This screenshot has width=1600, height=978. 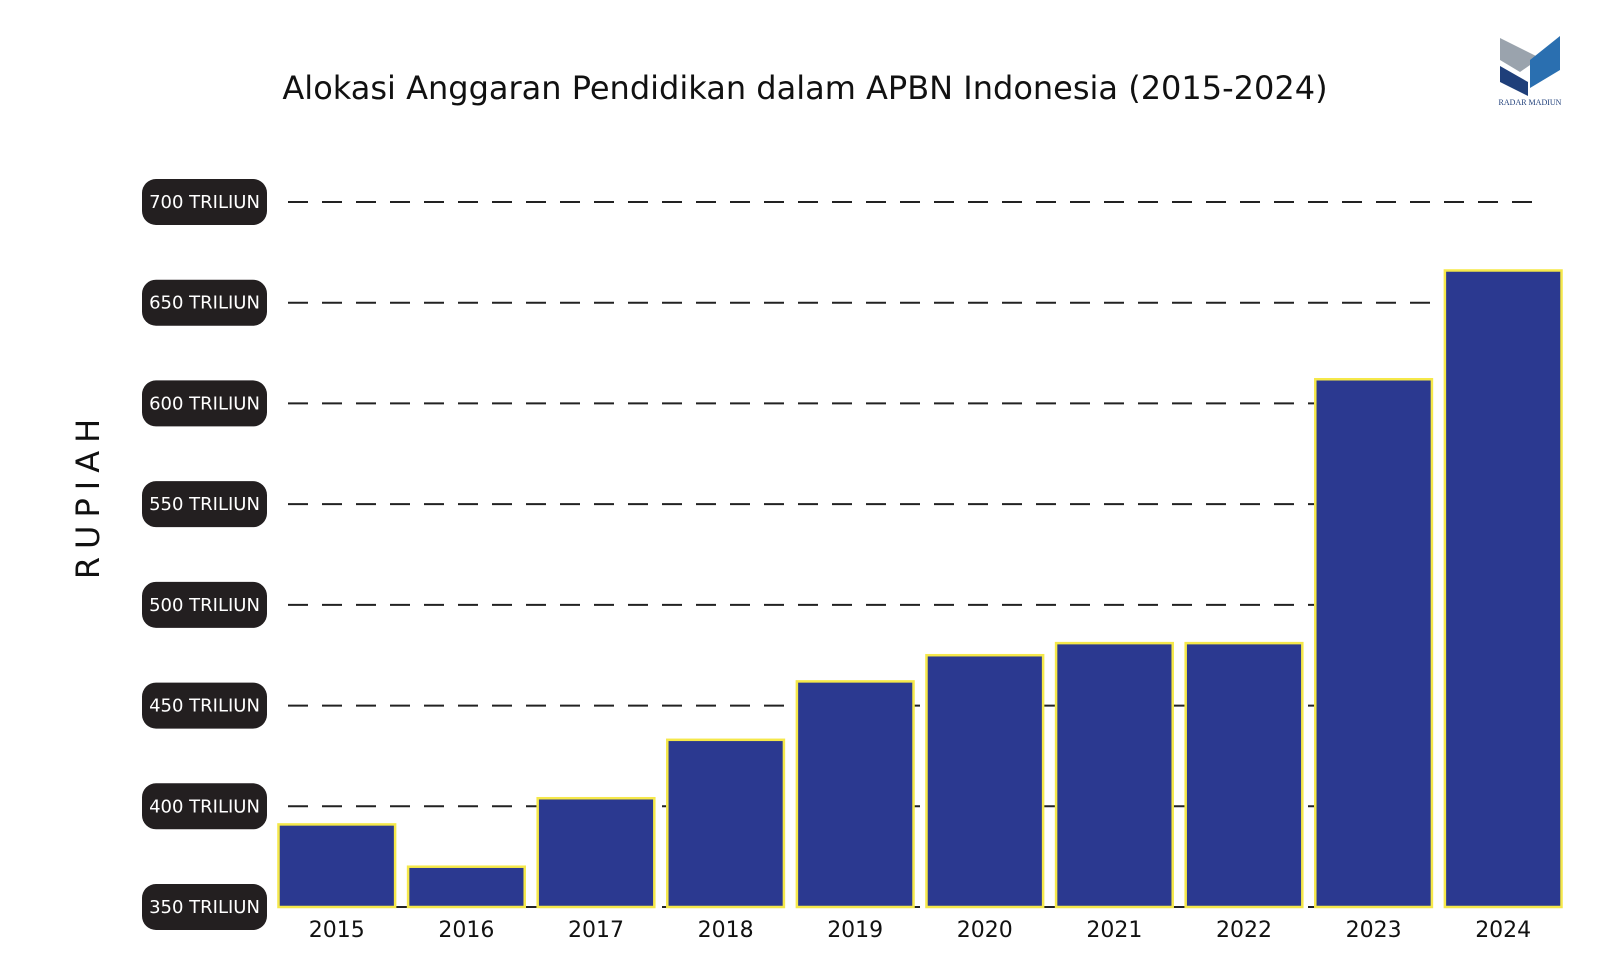 I want to click on y-tick-label: 450 TRILIUN, so click(x=204, y=706).